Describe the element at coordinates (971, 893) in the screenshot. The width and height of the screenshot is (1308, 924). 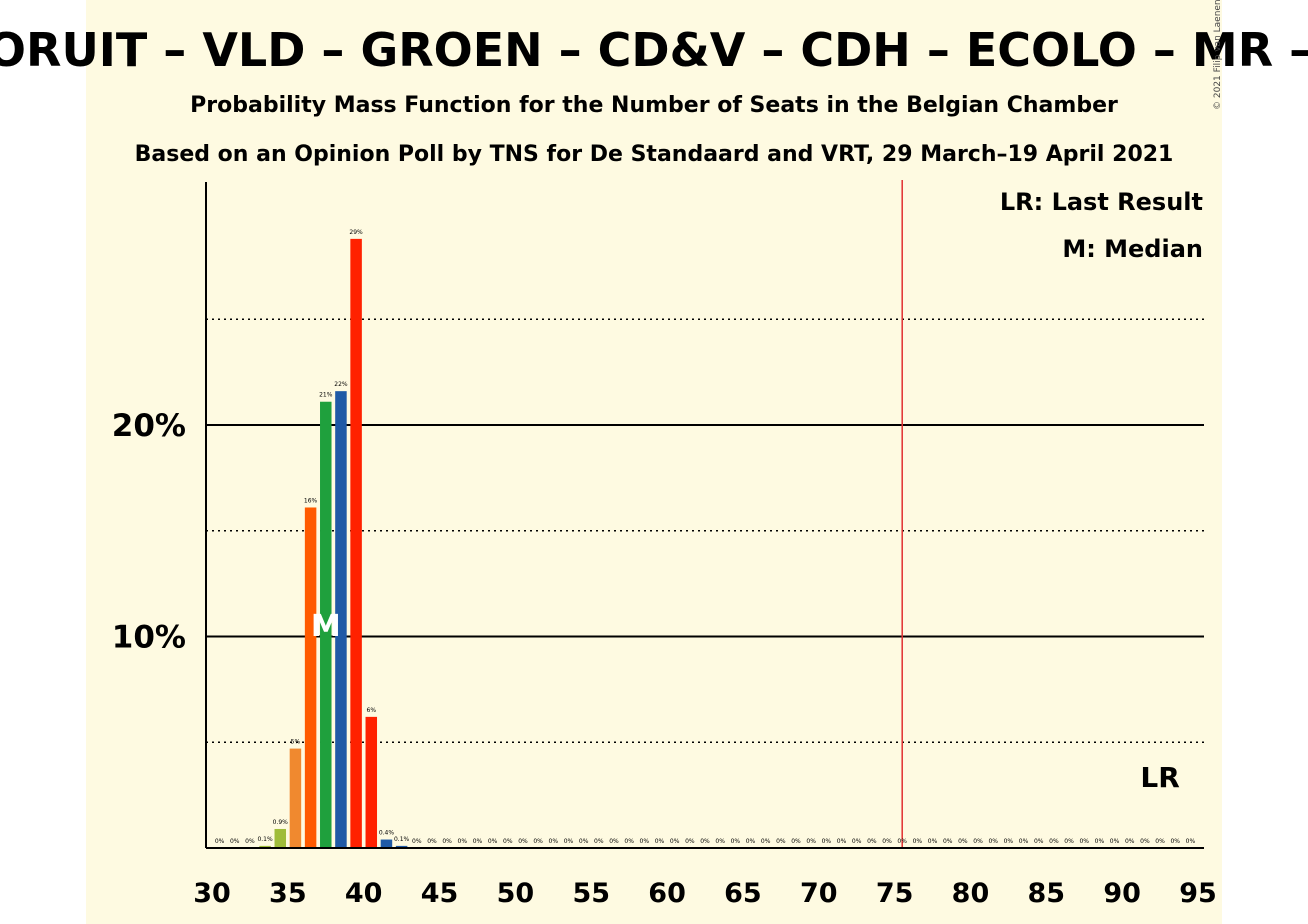
I see `x-tick-80: 80` at that location.